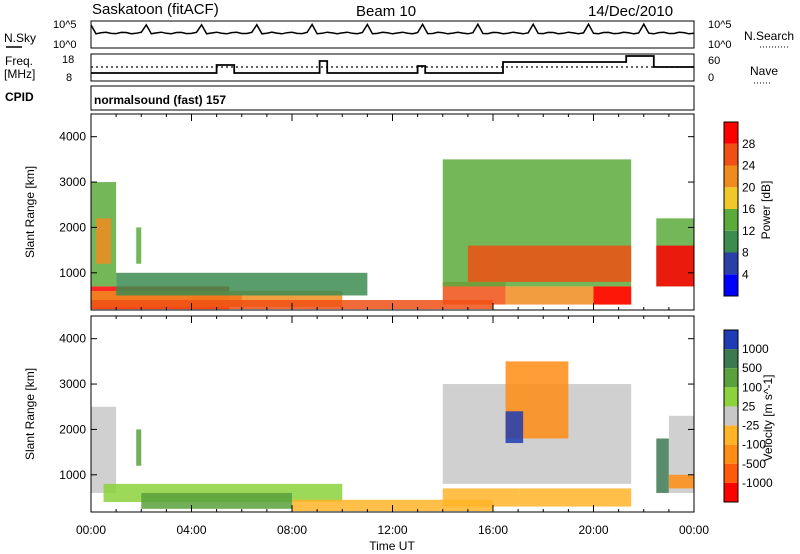  Describe the element at coordinates (749, 406) in the screenshot. I see `colorbar-tick-label: 25` at that location.